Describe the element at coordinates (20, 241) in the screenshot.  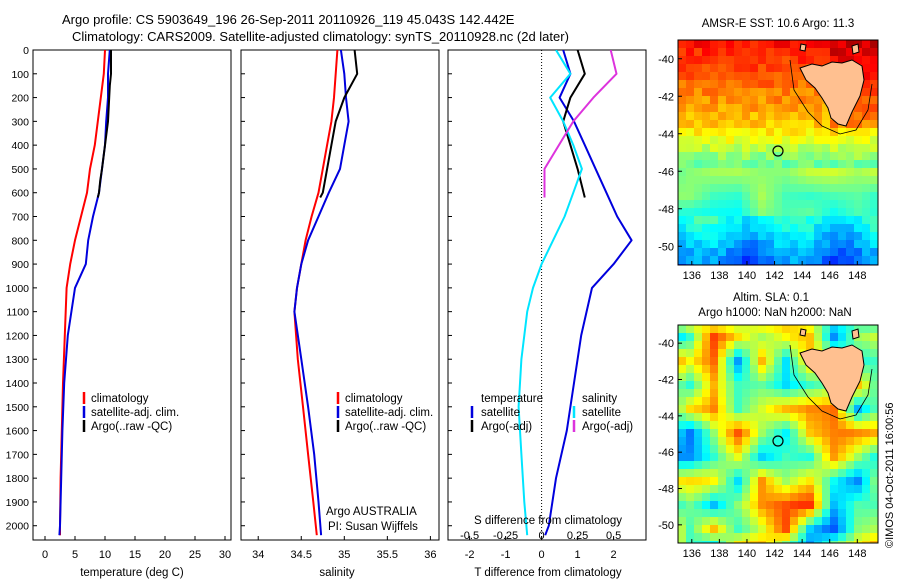
I see `depth-tick-label: 800` at that location.